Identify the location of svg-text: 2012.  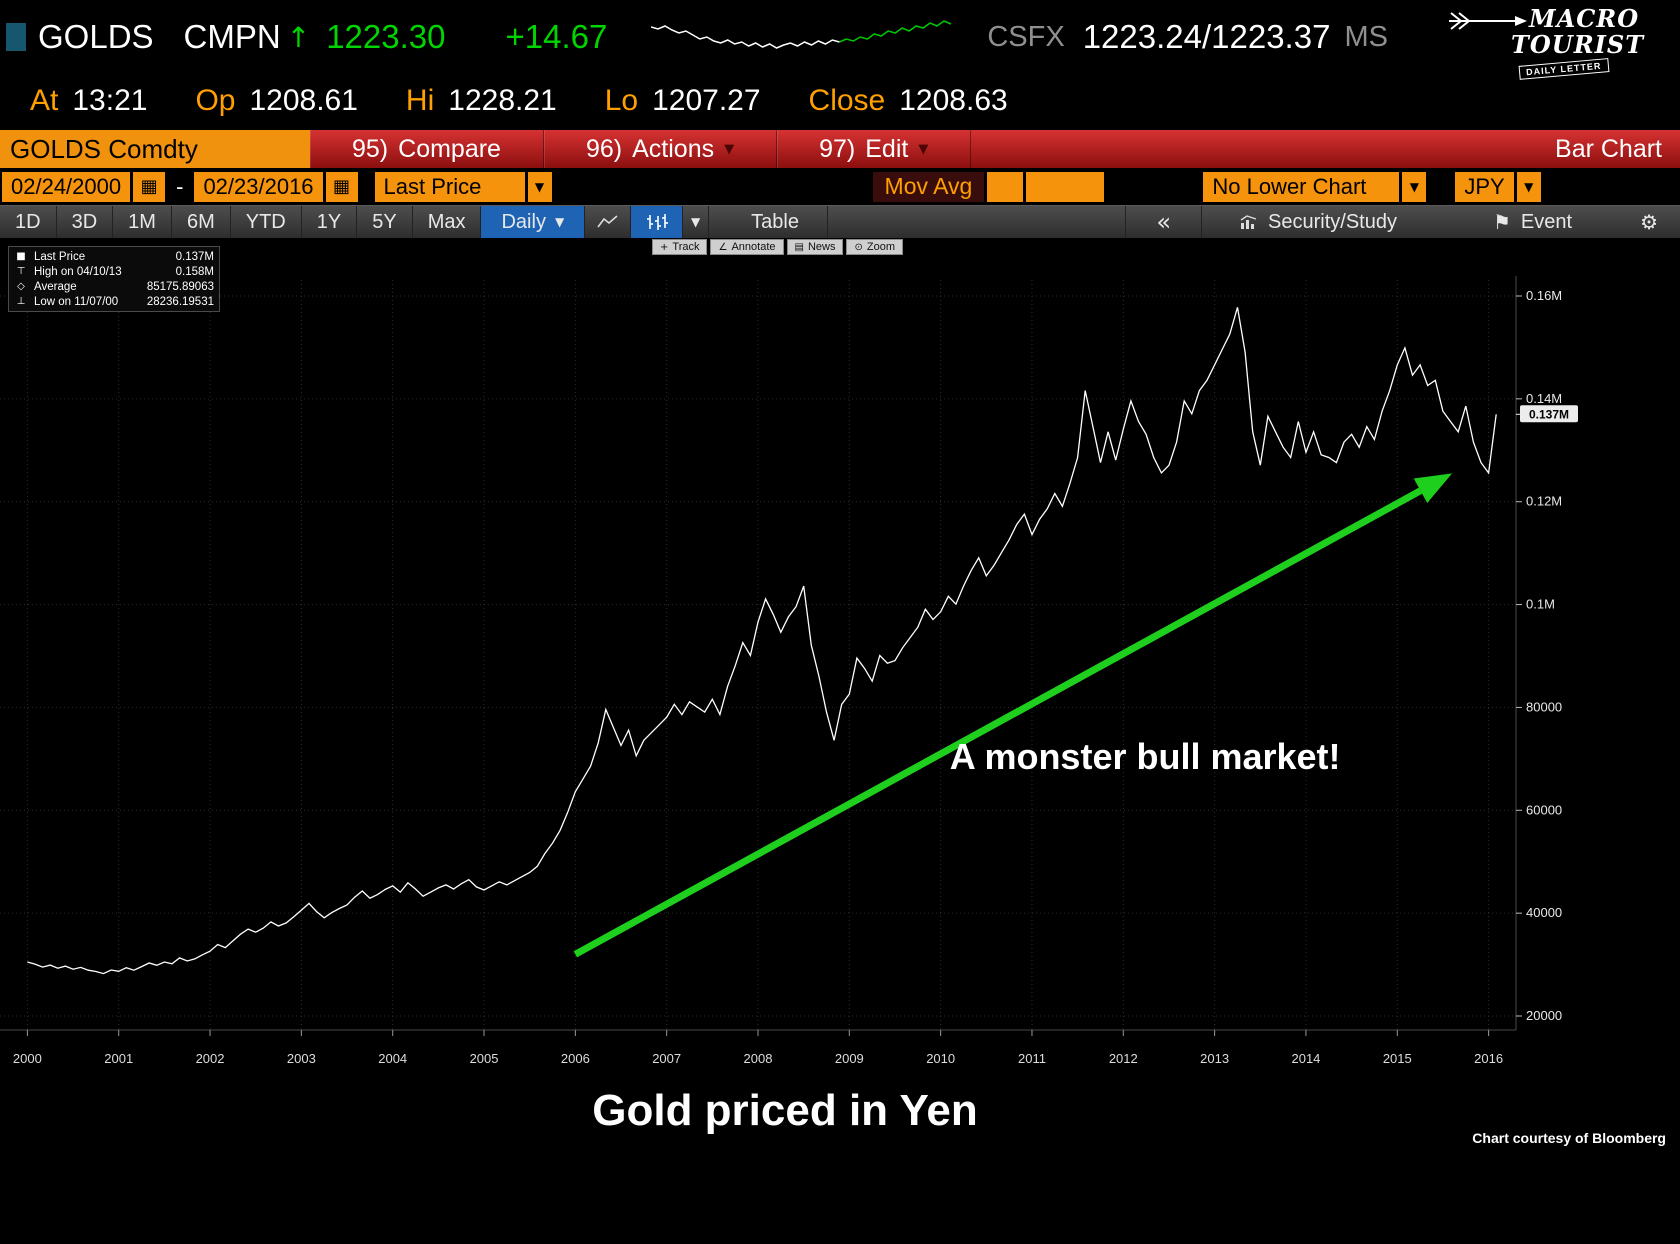
(1123, 1058).